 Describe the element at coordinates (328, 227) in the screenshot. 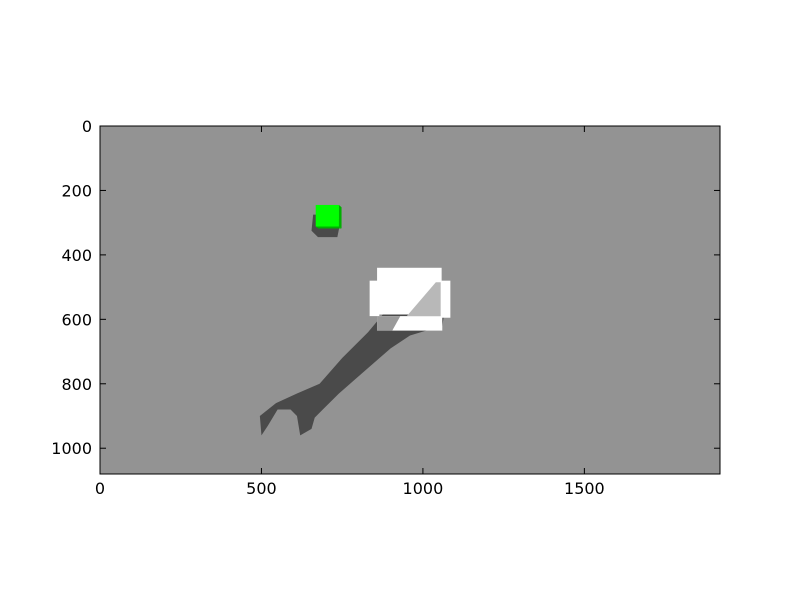

I see `green-cube-bottom` at that location.